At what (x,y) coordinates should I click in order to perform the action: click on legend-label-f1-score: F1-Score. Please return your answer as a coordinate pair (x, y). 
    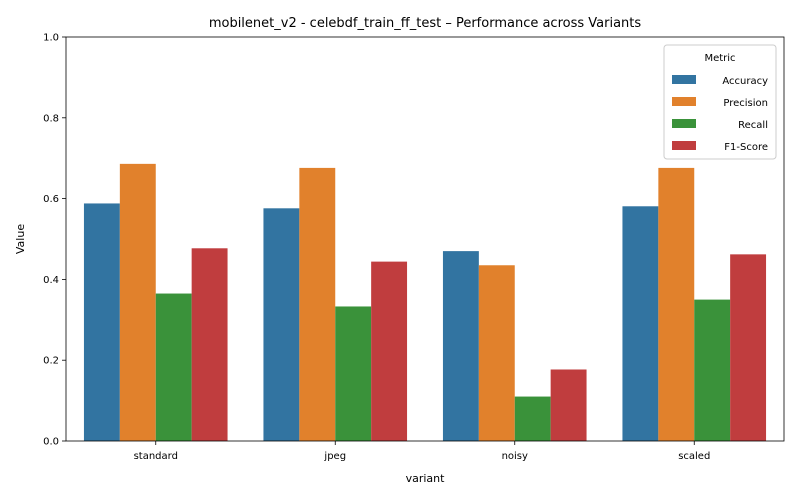
    Looking at the image, I should click on (746, 147).